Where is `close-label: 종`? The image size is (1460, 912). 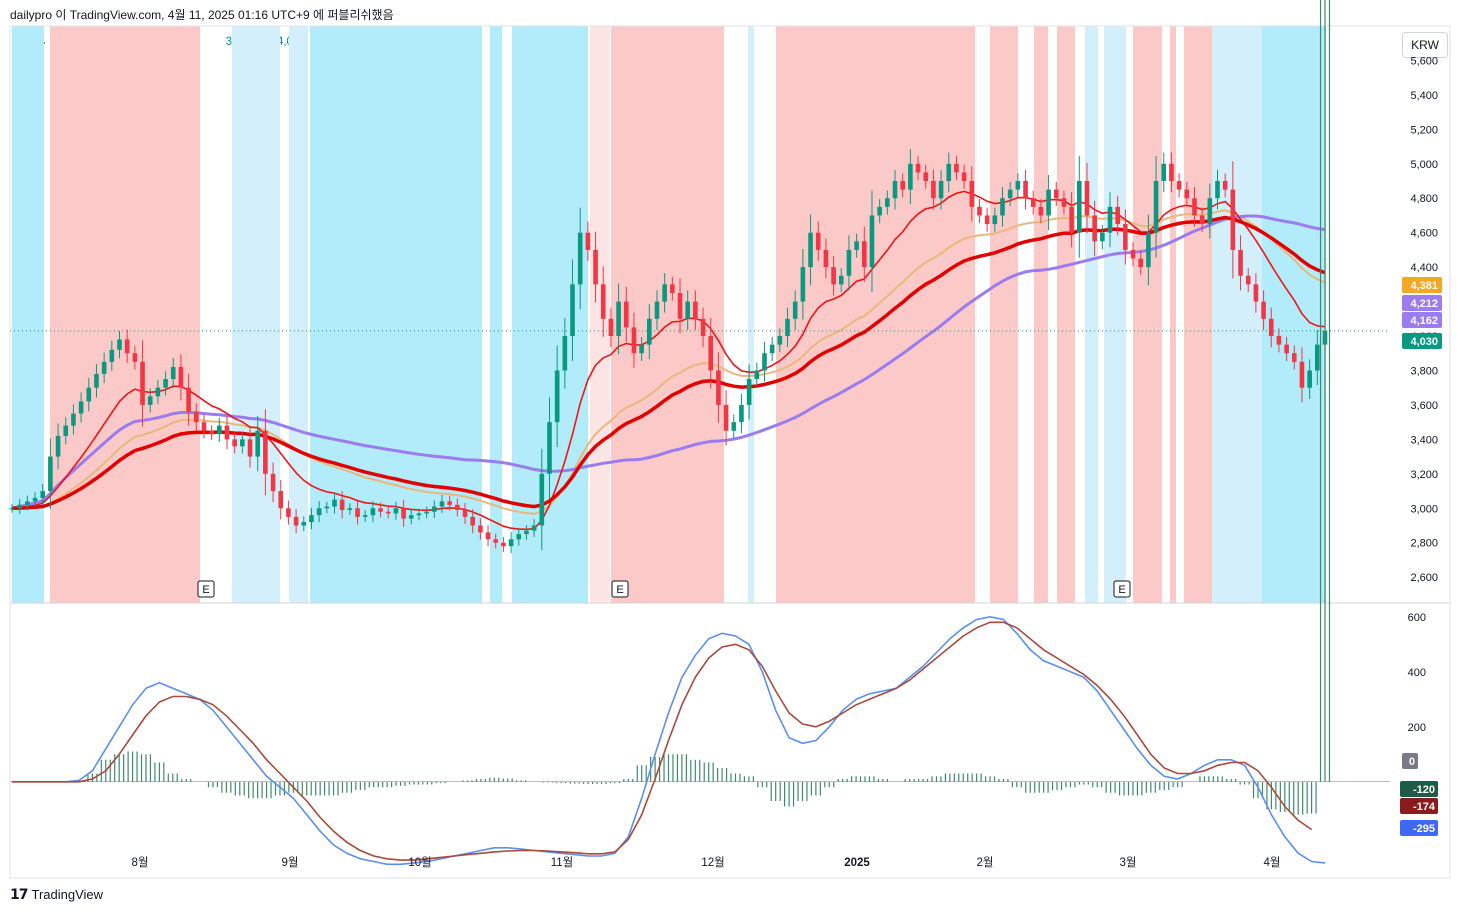
close-label: 종 is located at coordinates (265, 43).